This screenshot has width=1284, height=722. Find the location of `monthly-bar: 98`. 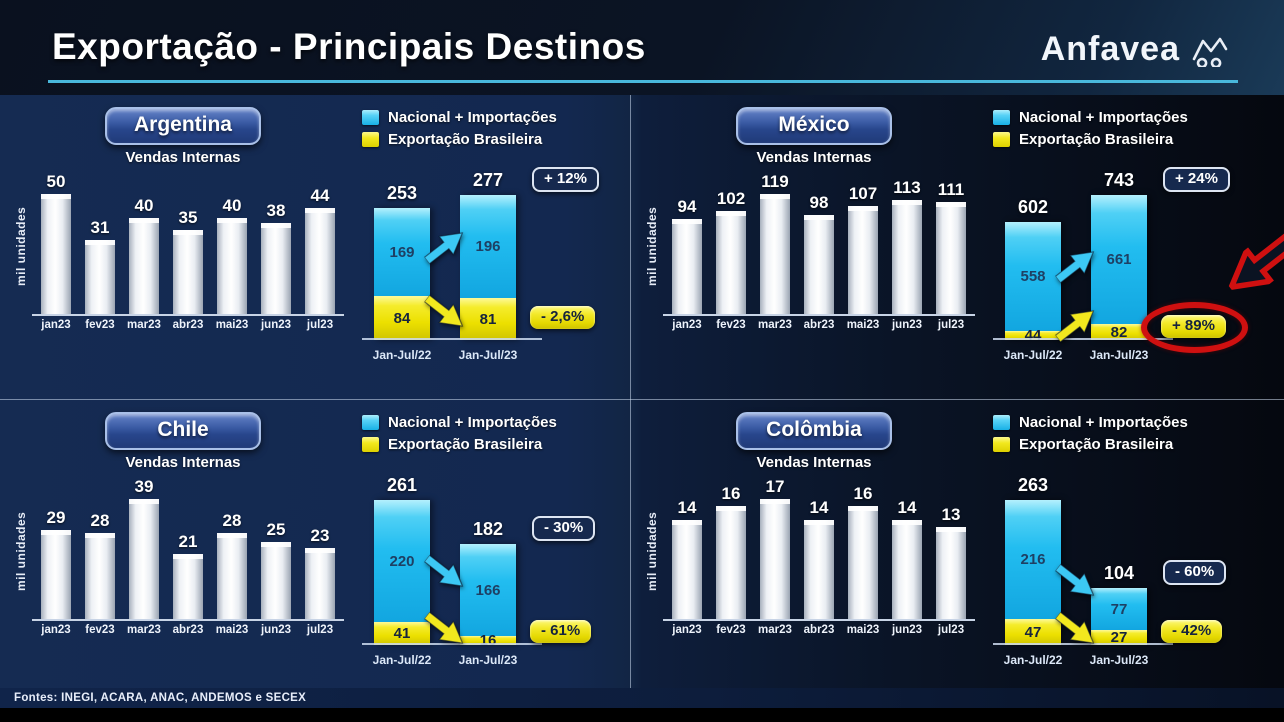

monthly-bar: 98 is located at coordinates (819, 253).